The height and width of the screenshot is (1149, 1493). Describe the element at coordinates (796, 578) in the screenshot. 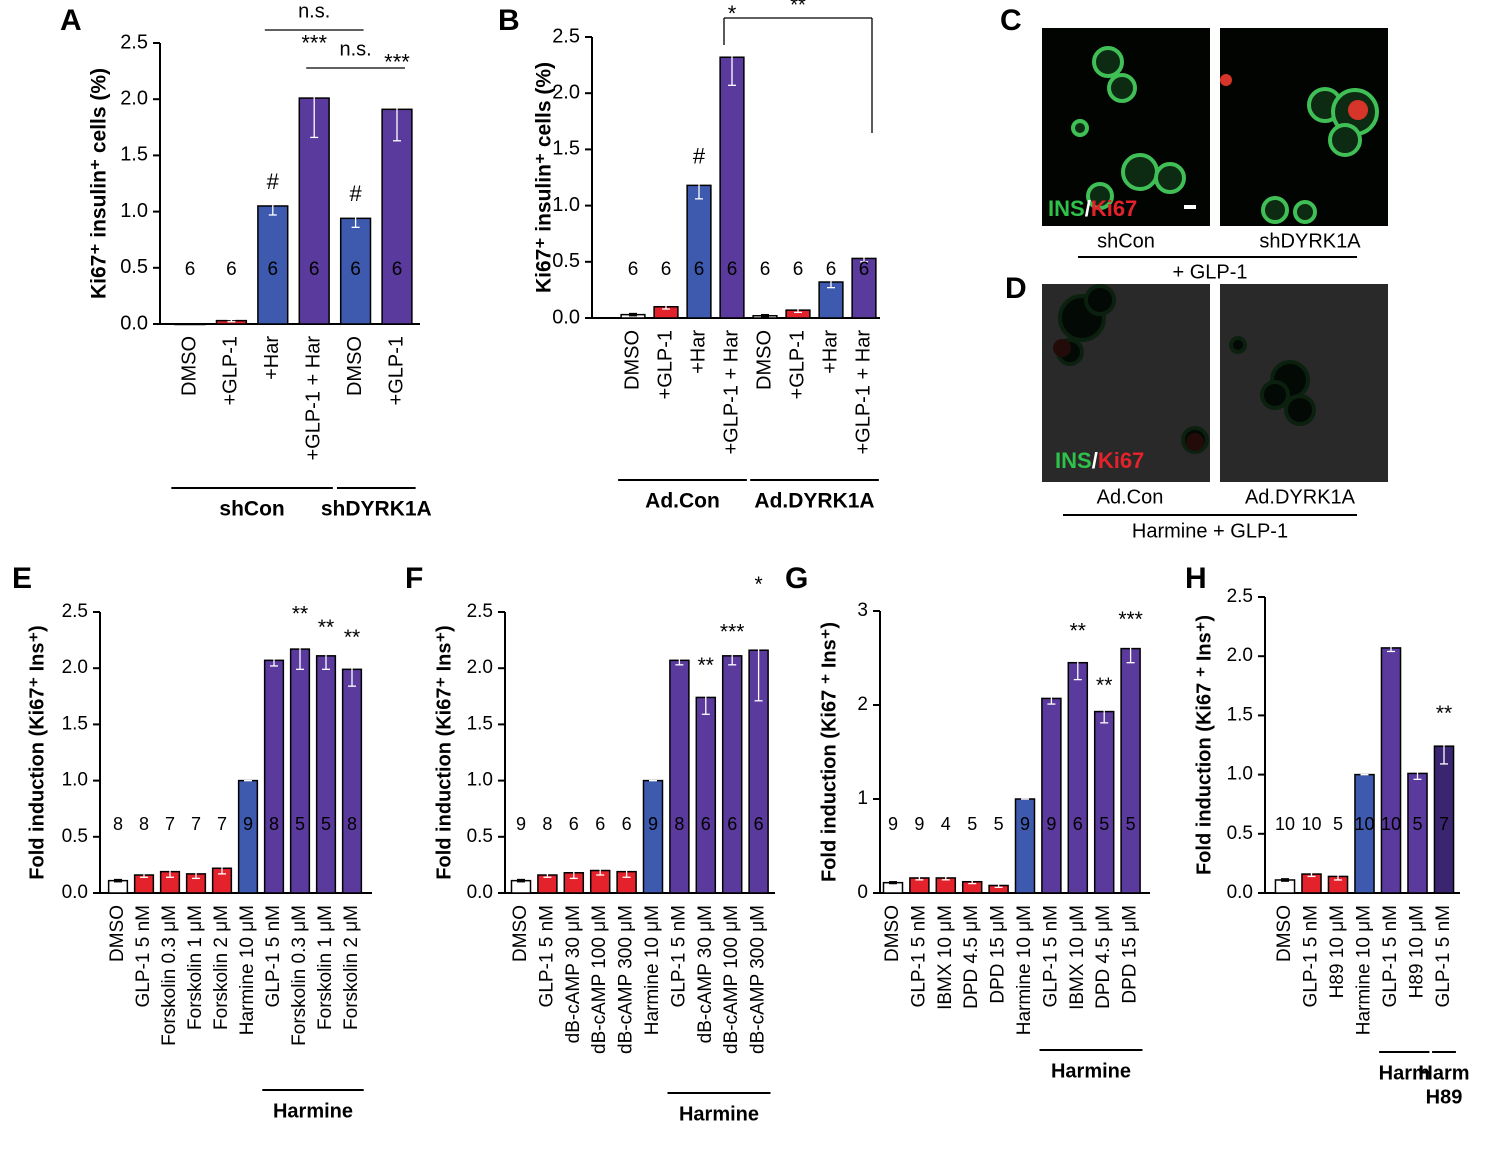

I see `panel-letter: G` at that location.